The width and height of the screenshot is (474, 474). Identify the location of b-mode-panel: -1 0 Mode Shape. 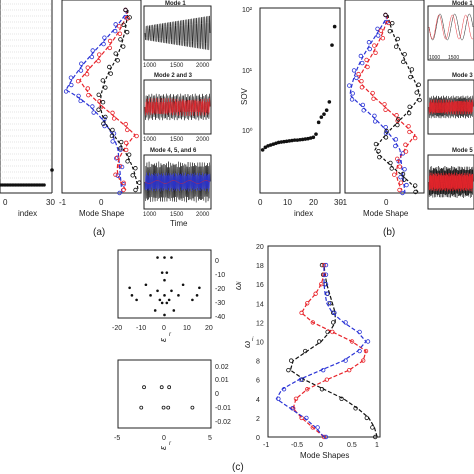
(382, 109).